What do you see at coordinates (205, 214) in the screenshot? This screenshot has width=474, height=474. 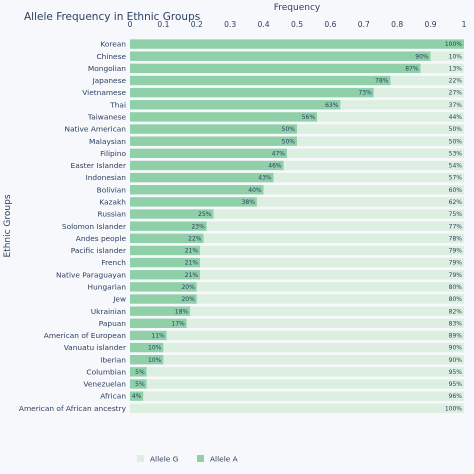 I see `data-label-allele-a: 25%` at bounding box center [205, 214].